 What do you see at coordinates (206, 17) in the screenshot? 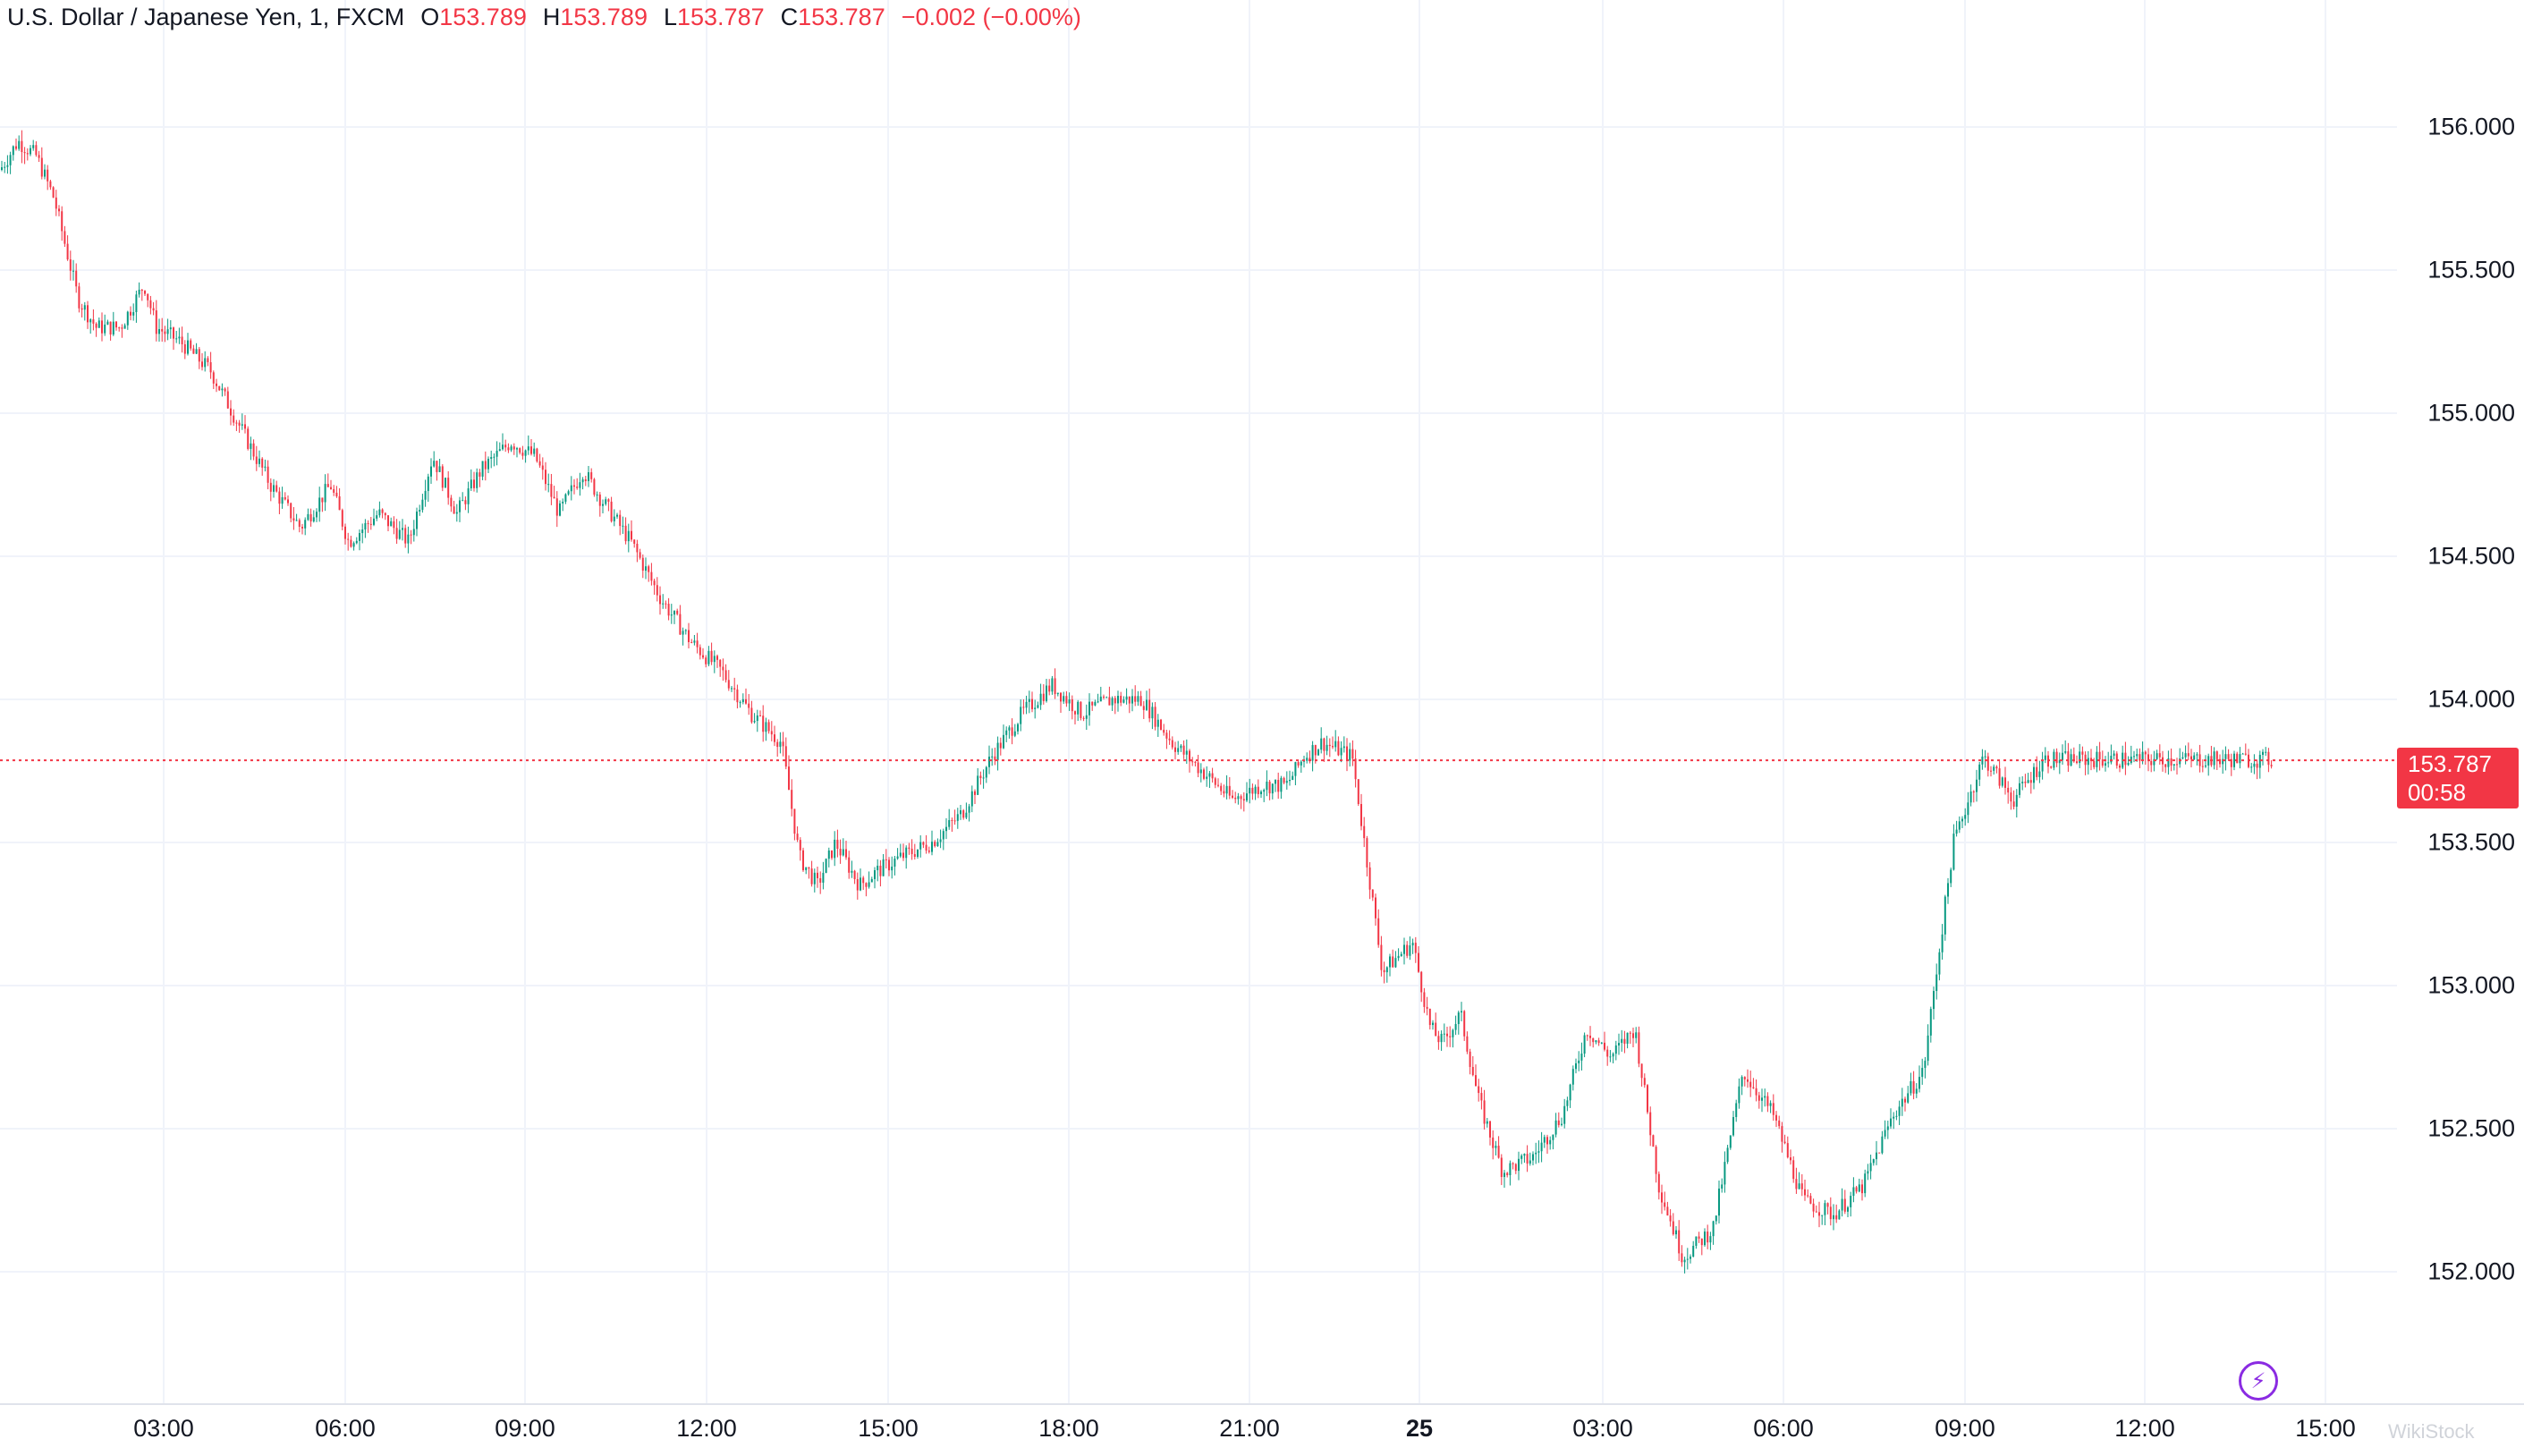
I see `symbol-title: U.S. Dollar / Japanese Yen, 1, FXCM` at bounding box center [206, 17].